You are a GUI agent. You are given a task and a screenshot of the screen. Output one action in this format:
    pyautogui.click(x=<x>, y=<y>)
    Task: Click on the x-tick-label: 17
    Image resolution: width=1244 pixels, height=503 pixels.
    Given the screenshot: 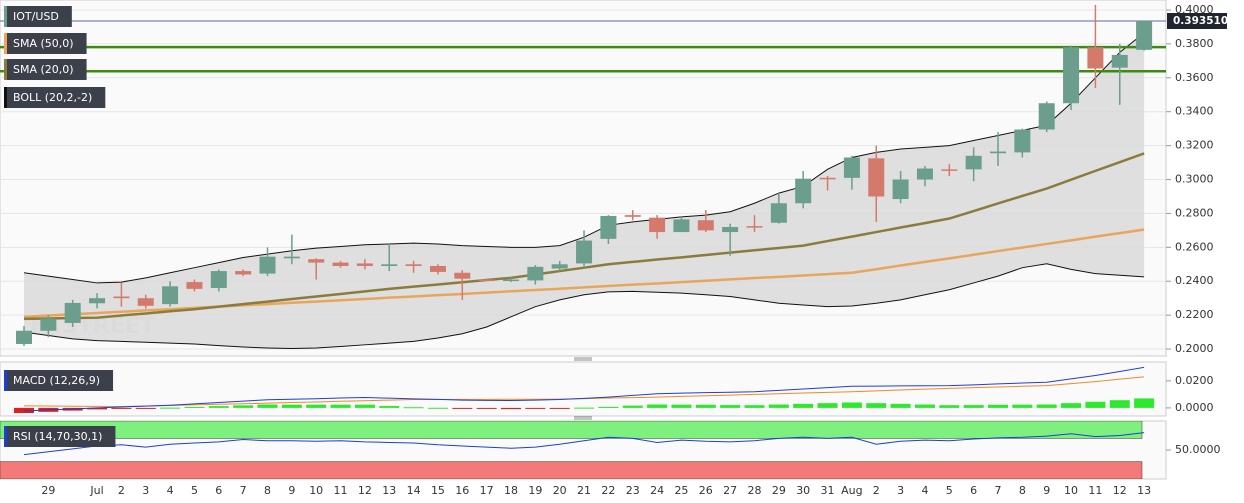 What is the action you would take?
    pyautogui.click(x=487, y=490)
    